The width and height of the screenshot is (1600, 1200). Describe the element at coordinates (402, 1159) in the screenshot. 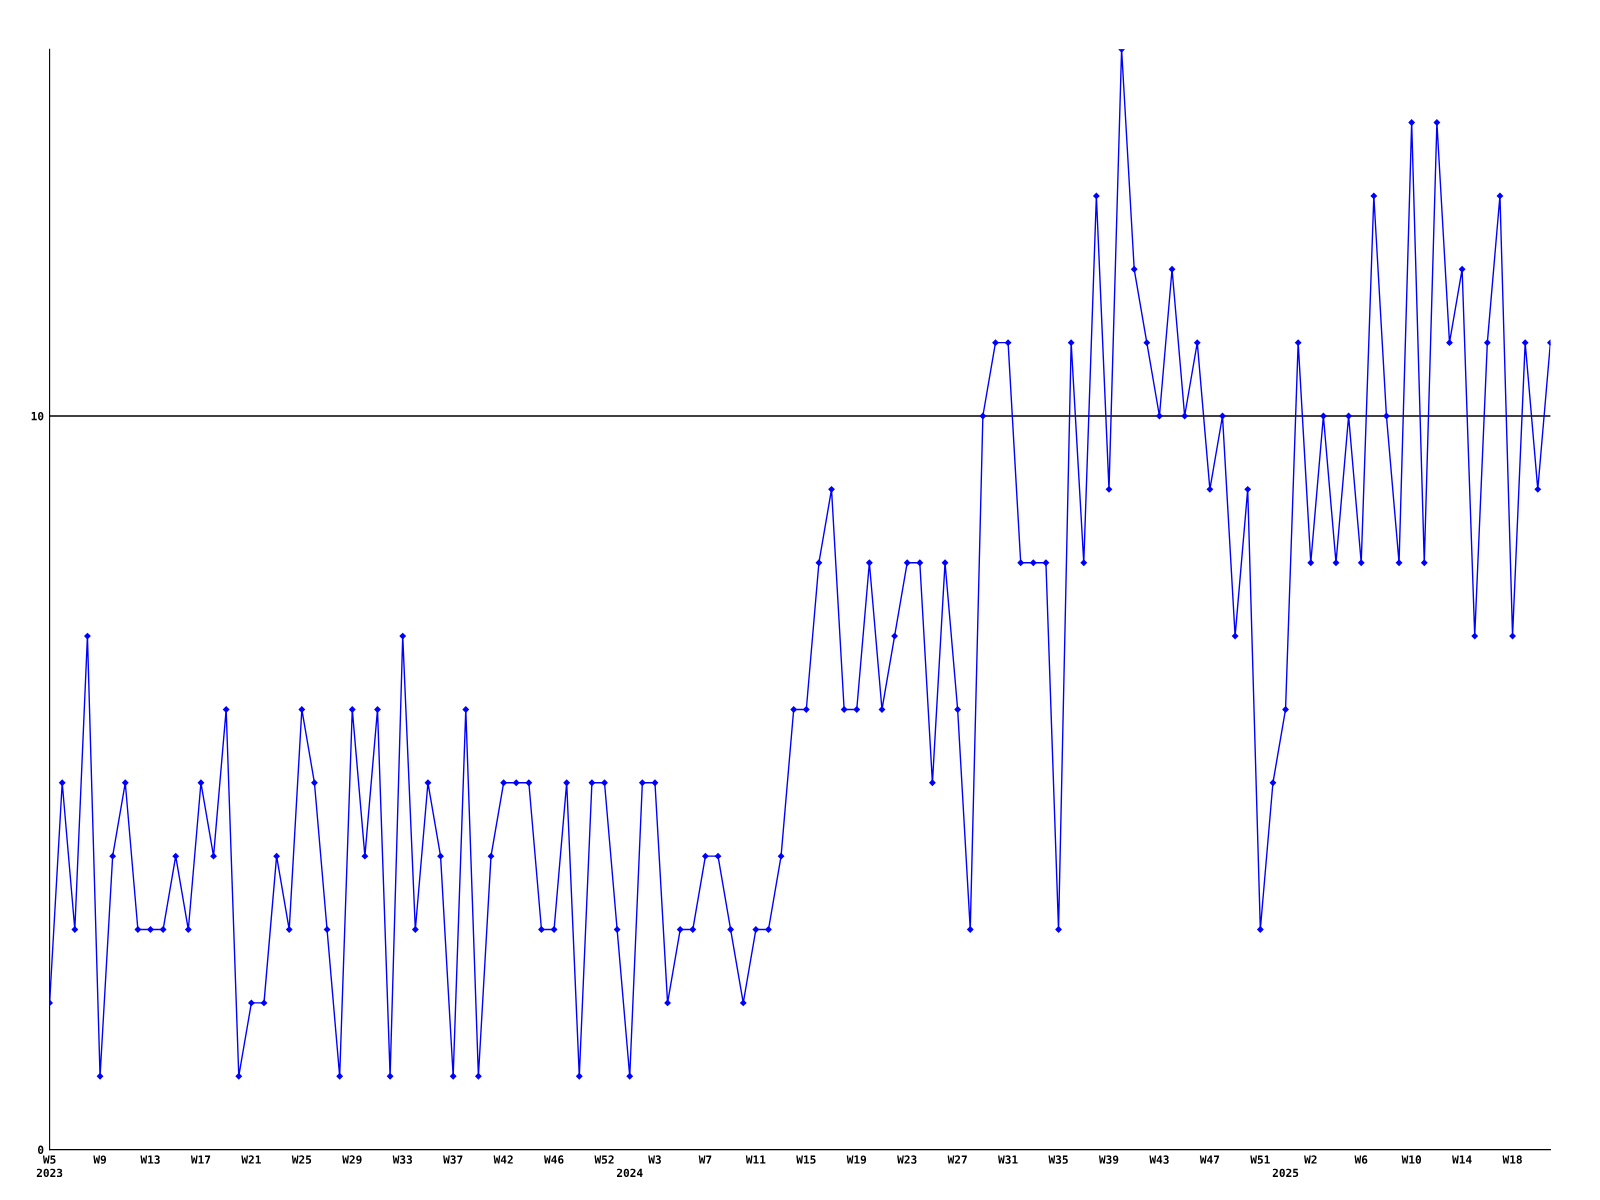

I see `x-tick-label: W33` at that location.